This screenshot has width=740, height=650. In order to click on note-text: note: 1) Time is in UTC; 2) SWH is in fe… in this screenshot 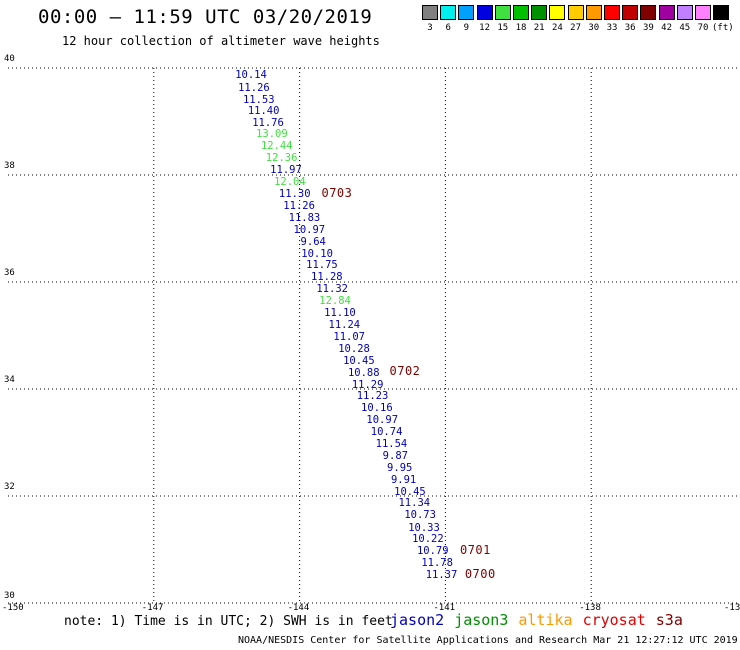, I will do `click(228, 621)`.